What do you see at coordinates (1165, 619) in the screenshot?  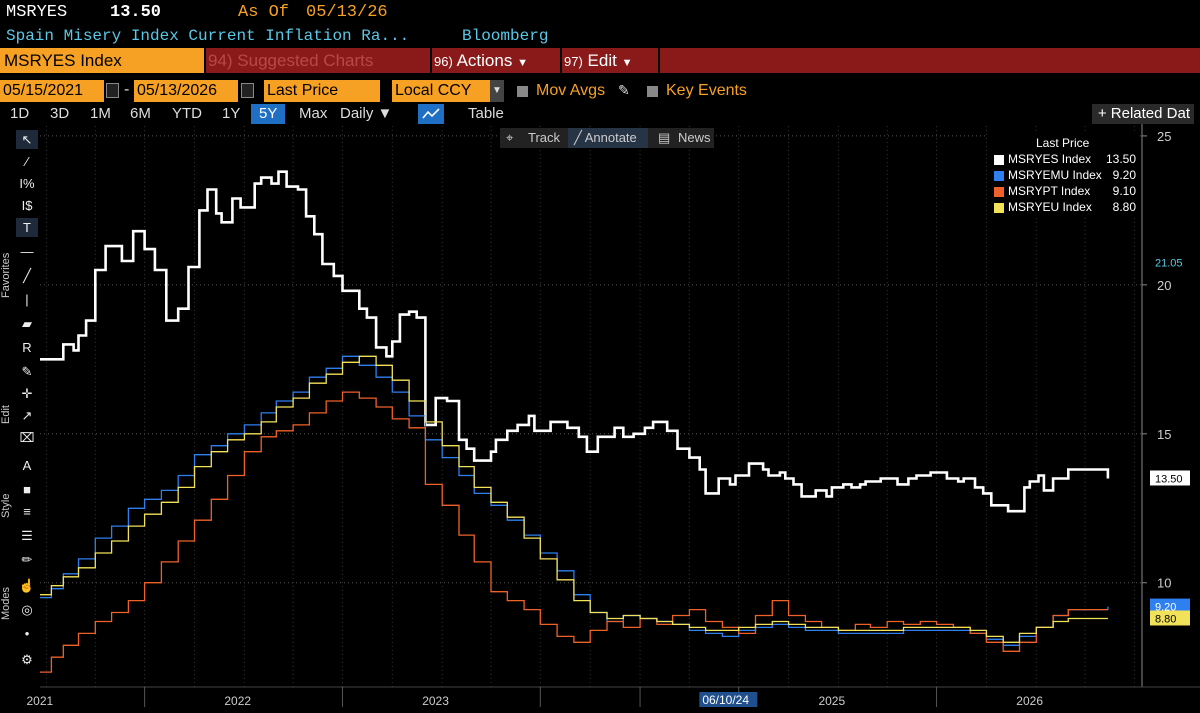 I see `axis-value-tag: 8.80` at bounding box center [1165, 619].